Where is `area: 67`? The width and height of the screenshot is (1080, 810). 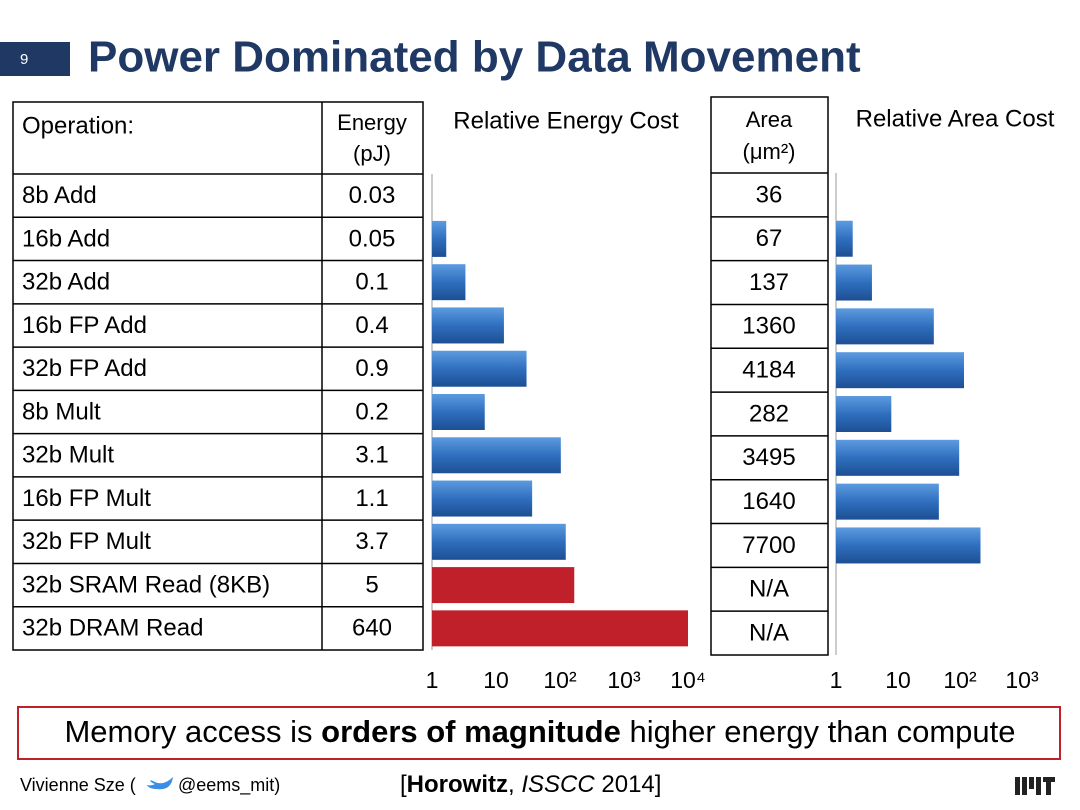
area: 67 is located at coordinates (769, 238).